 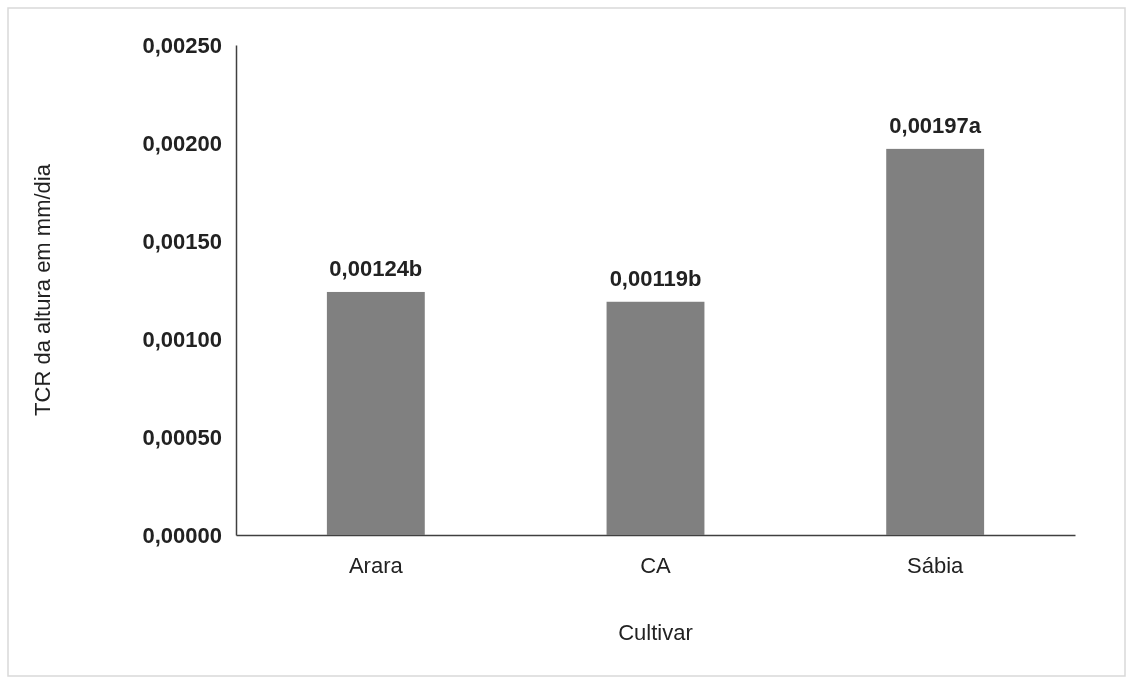 What do you see at coordinates (182, 339) in the screenshot?
I see `y-tick-label: 0,00100` at bounding box center [182, 339].